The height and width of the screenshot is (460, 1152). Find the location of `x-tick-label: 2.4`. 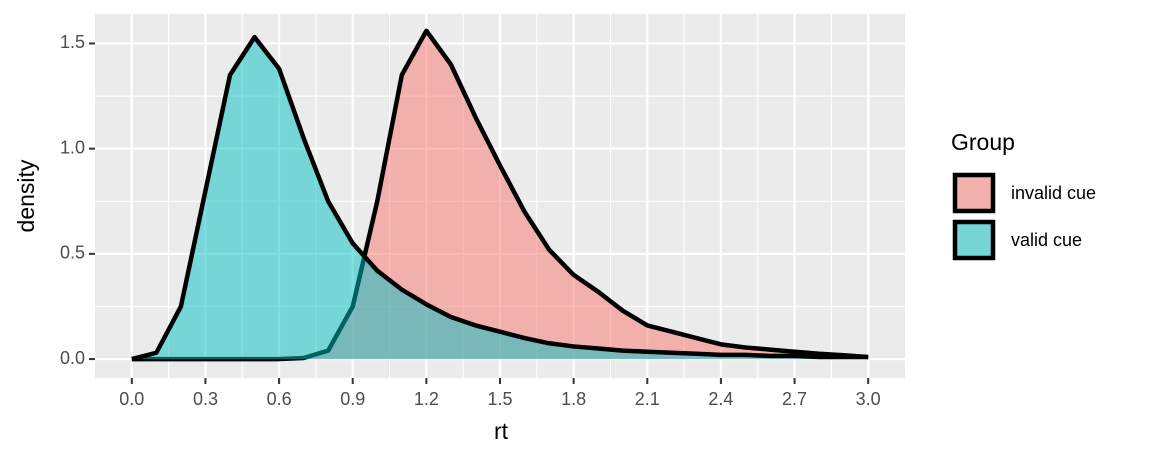

x-tick-label: 2.4 is located at coordinates (720, 399).